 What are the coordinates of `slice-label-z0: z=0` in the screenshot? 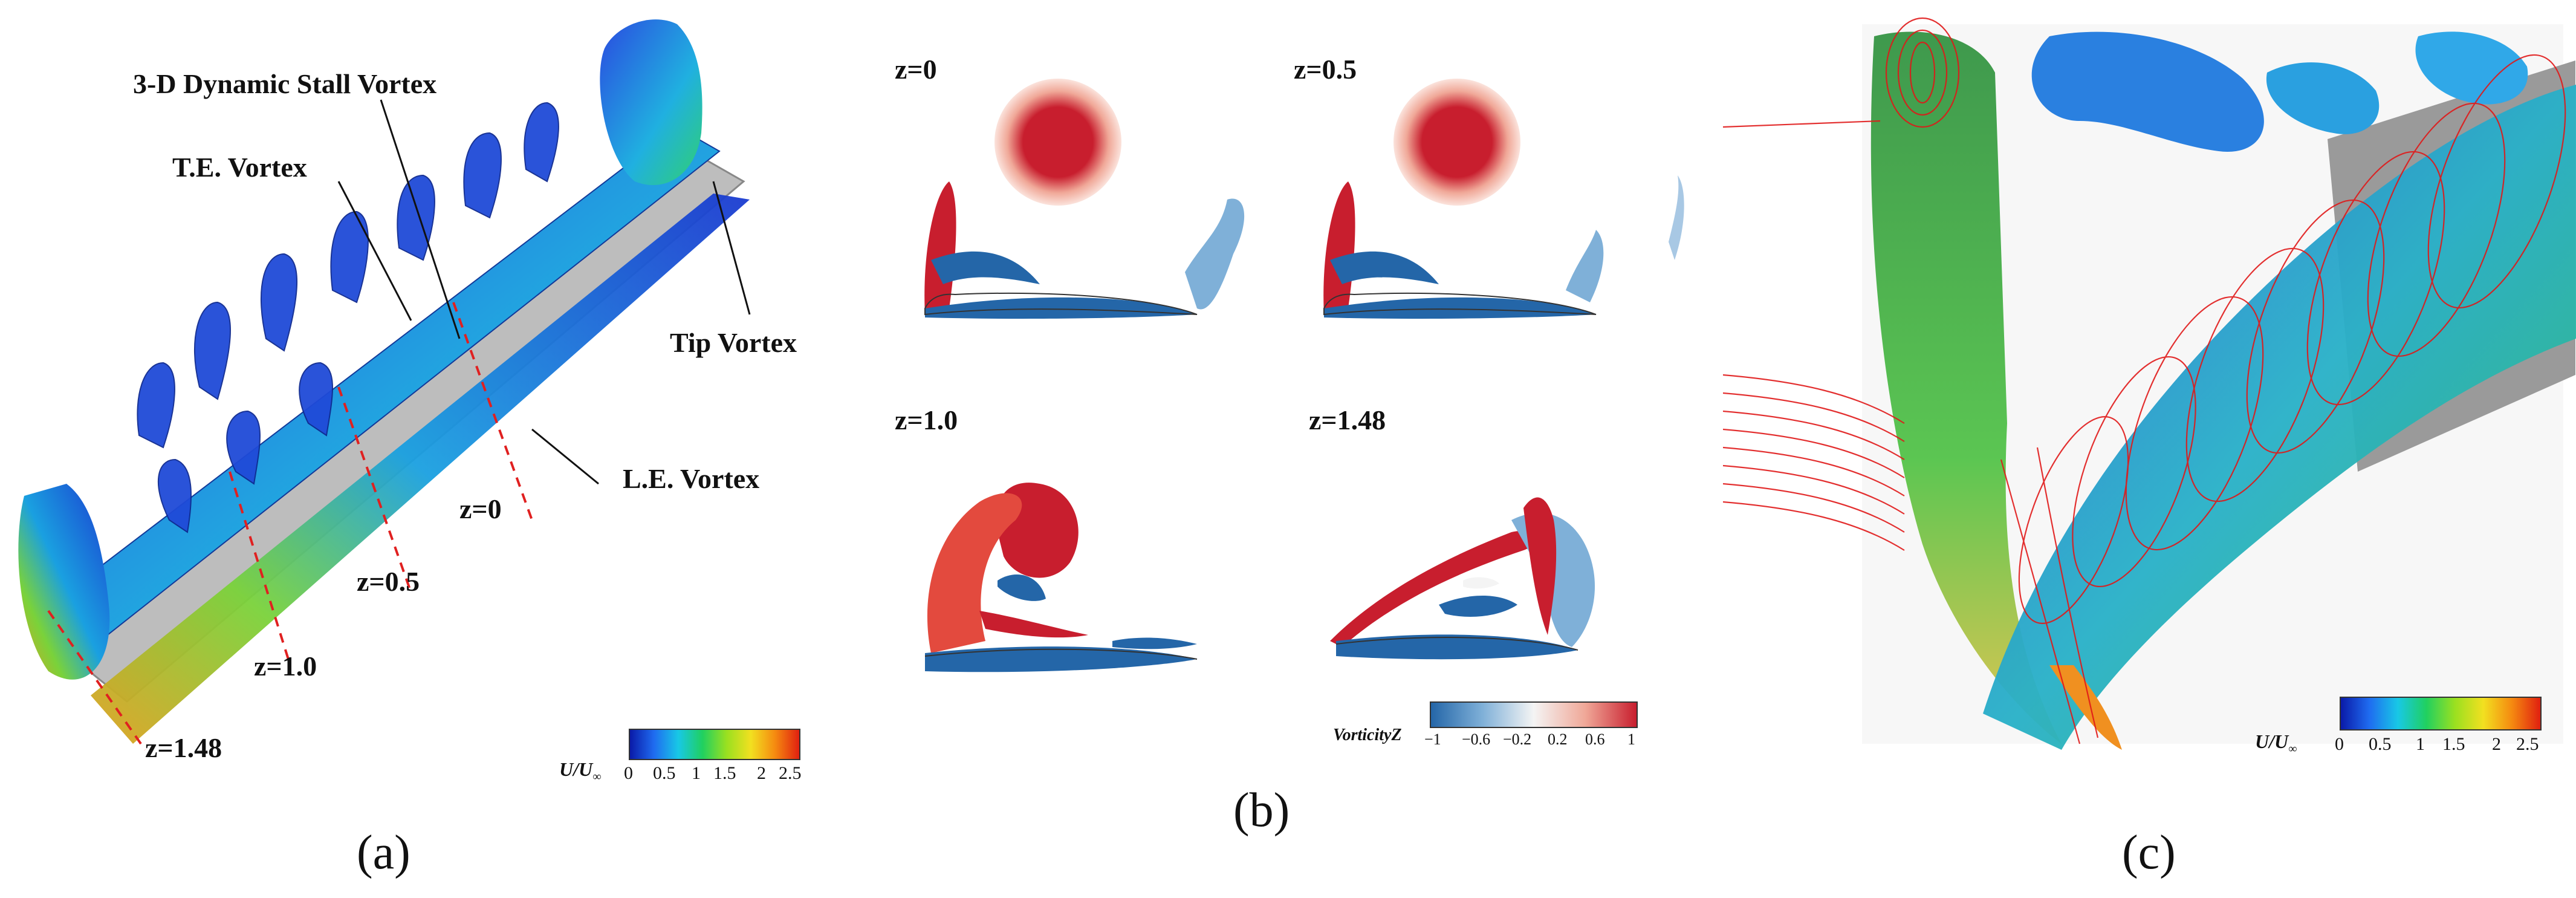 It's located at (916, 69).